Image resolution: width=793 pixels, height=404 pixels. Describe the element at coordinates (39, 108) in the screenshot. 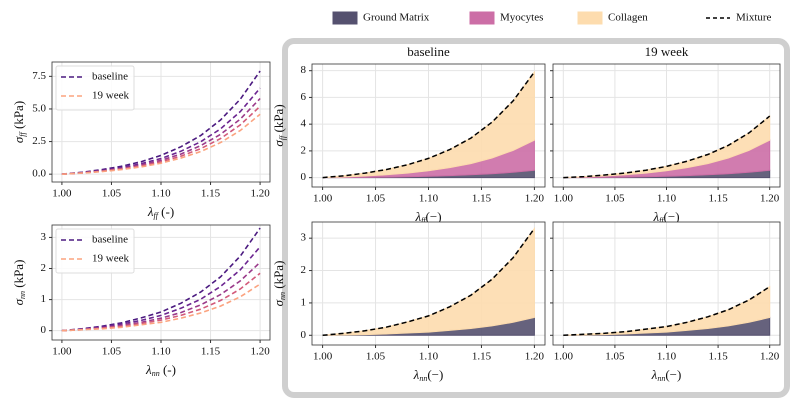

I see `y-tick-label: 5.0` at that location.